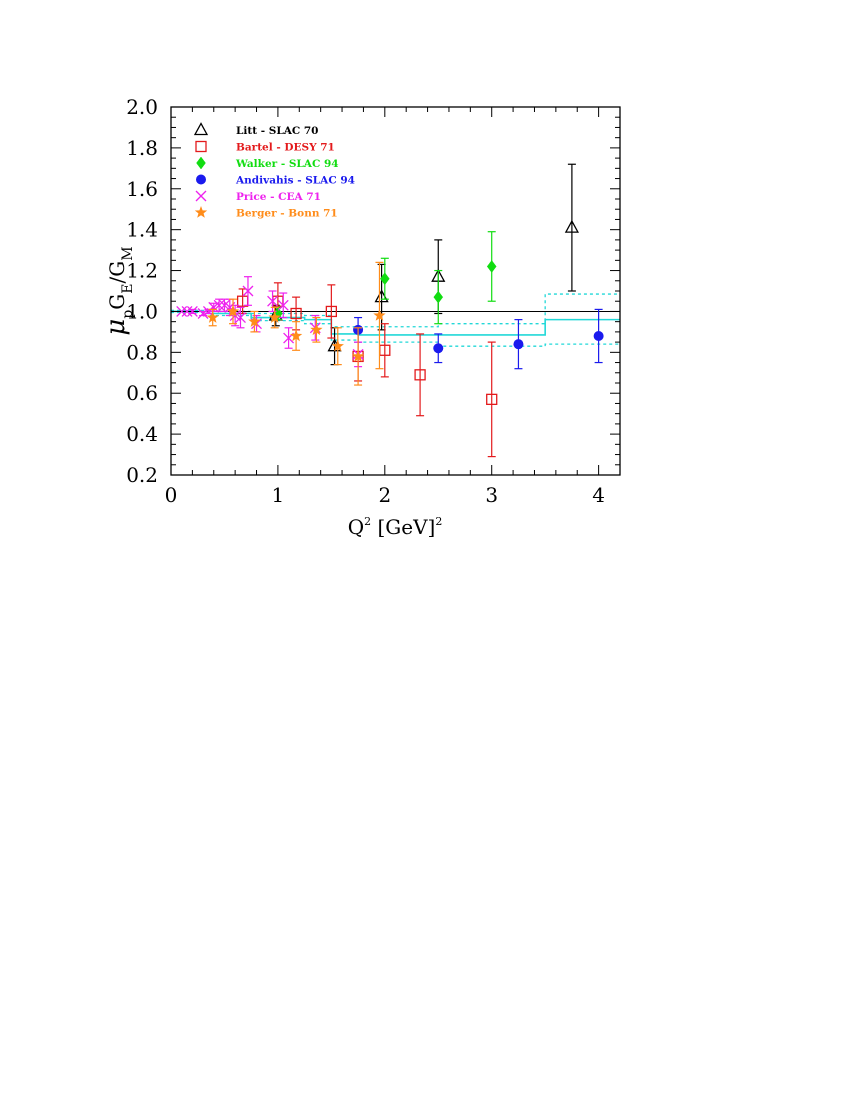  Describe the element at coordinates (438, 521) in the screenshot. I see `x-label-sup2: 2` at that location.